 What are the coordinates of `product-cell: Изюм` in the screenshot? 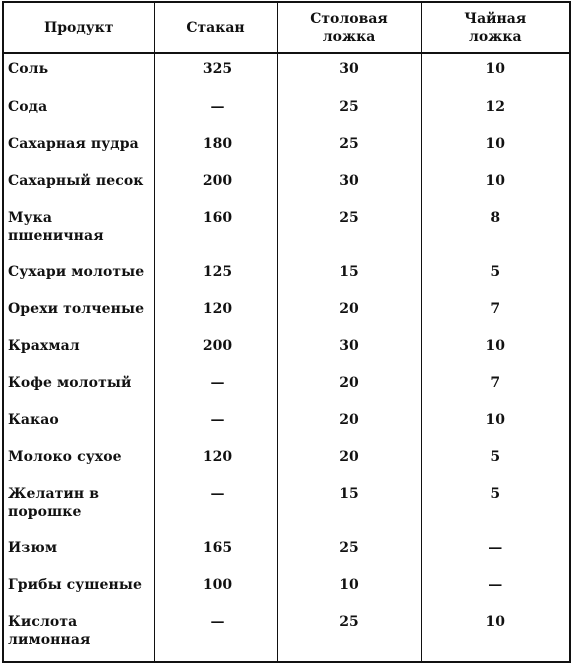 It's located at (78, 551).